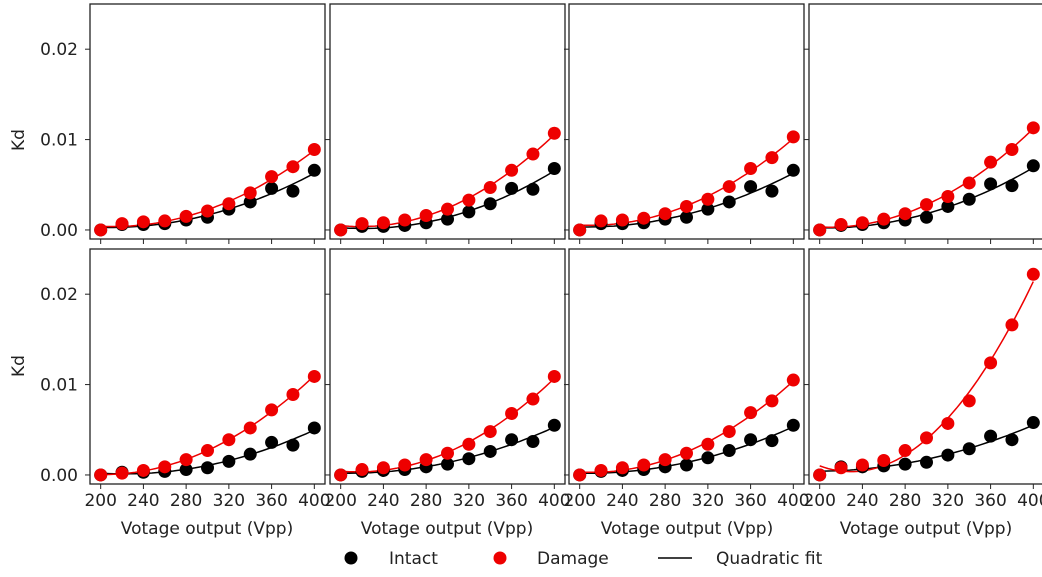  I want to click on y-tick-label: 0.00, so click(59, 231).